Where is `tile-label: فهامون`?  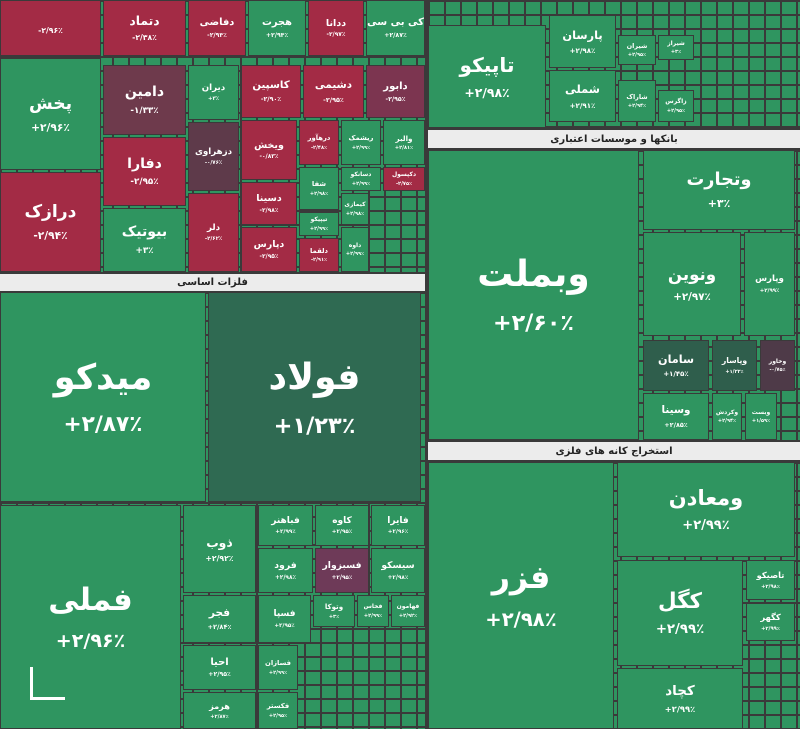
tile-label: فهامون is located at coordinates (408, 607).